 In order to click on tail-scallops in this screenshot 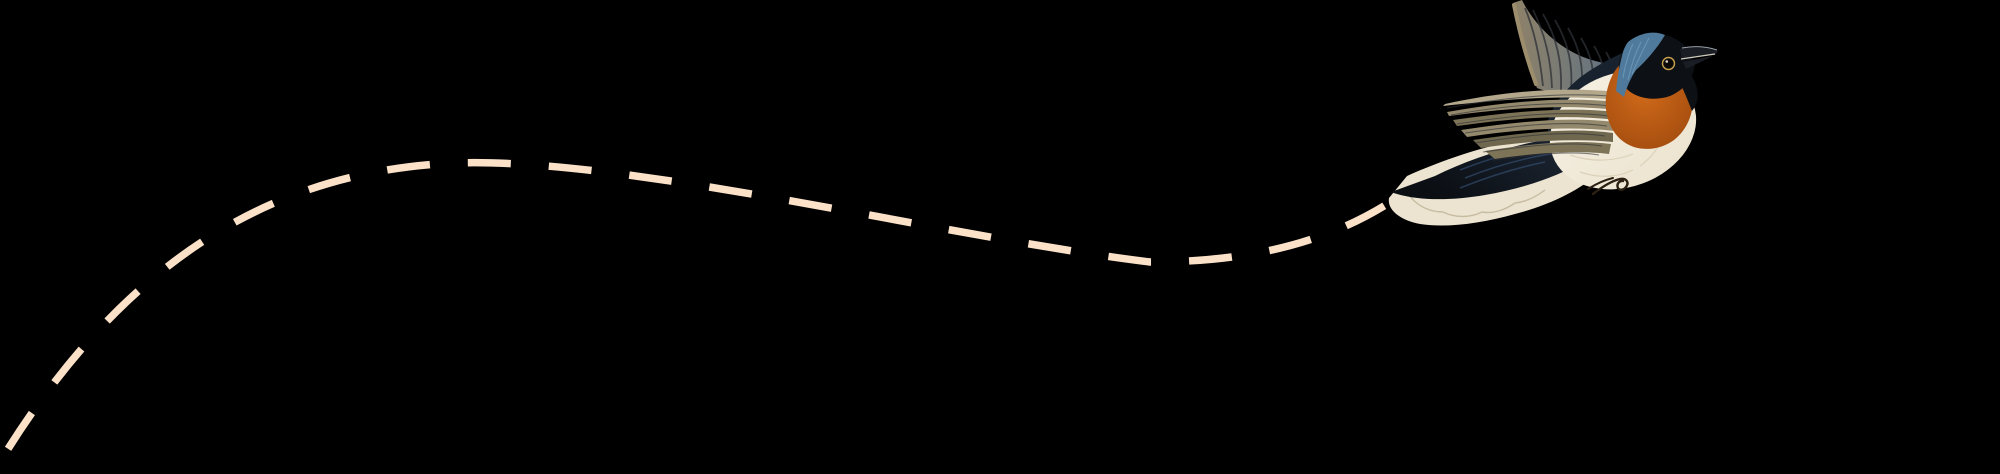, I will do `click(1477, 203)`.